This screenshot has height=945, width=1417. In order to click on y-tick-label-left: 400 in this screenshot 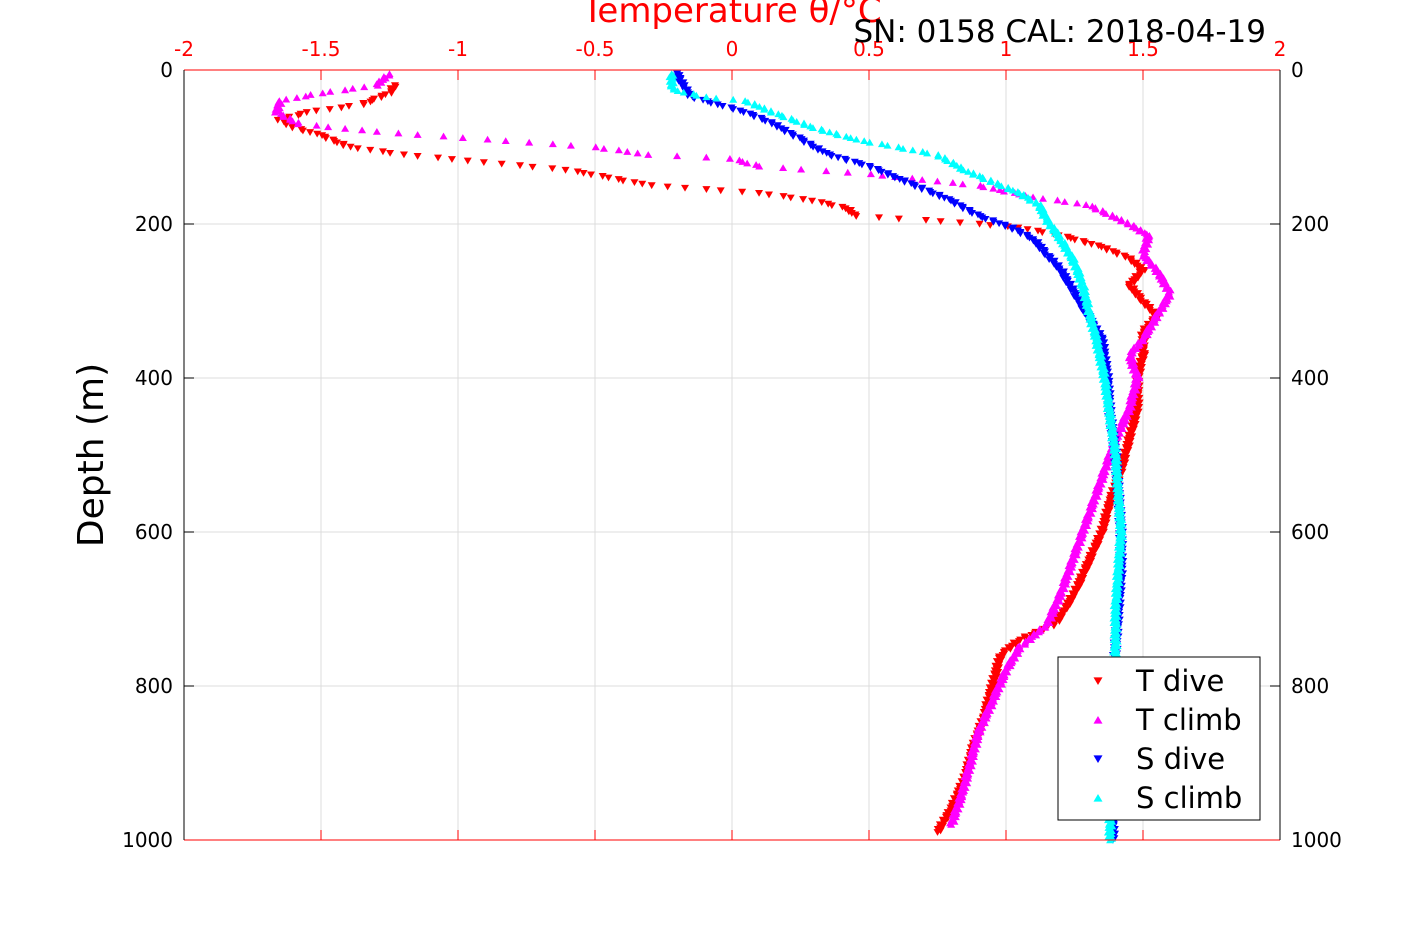, I will do `click(154, 378)`.